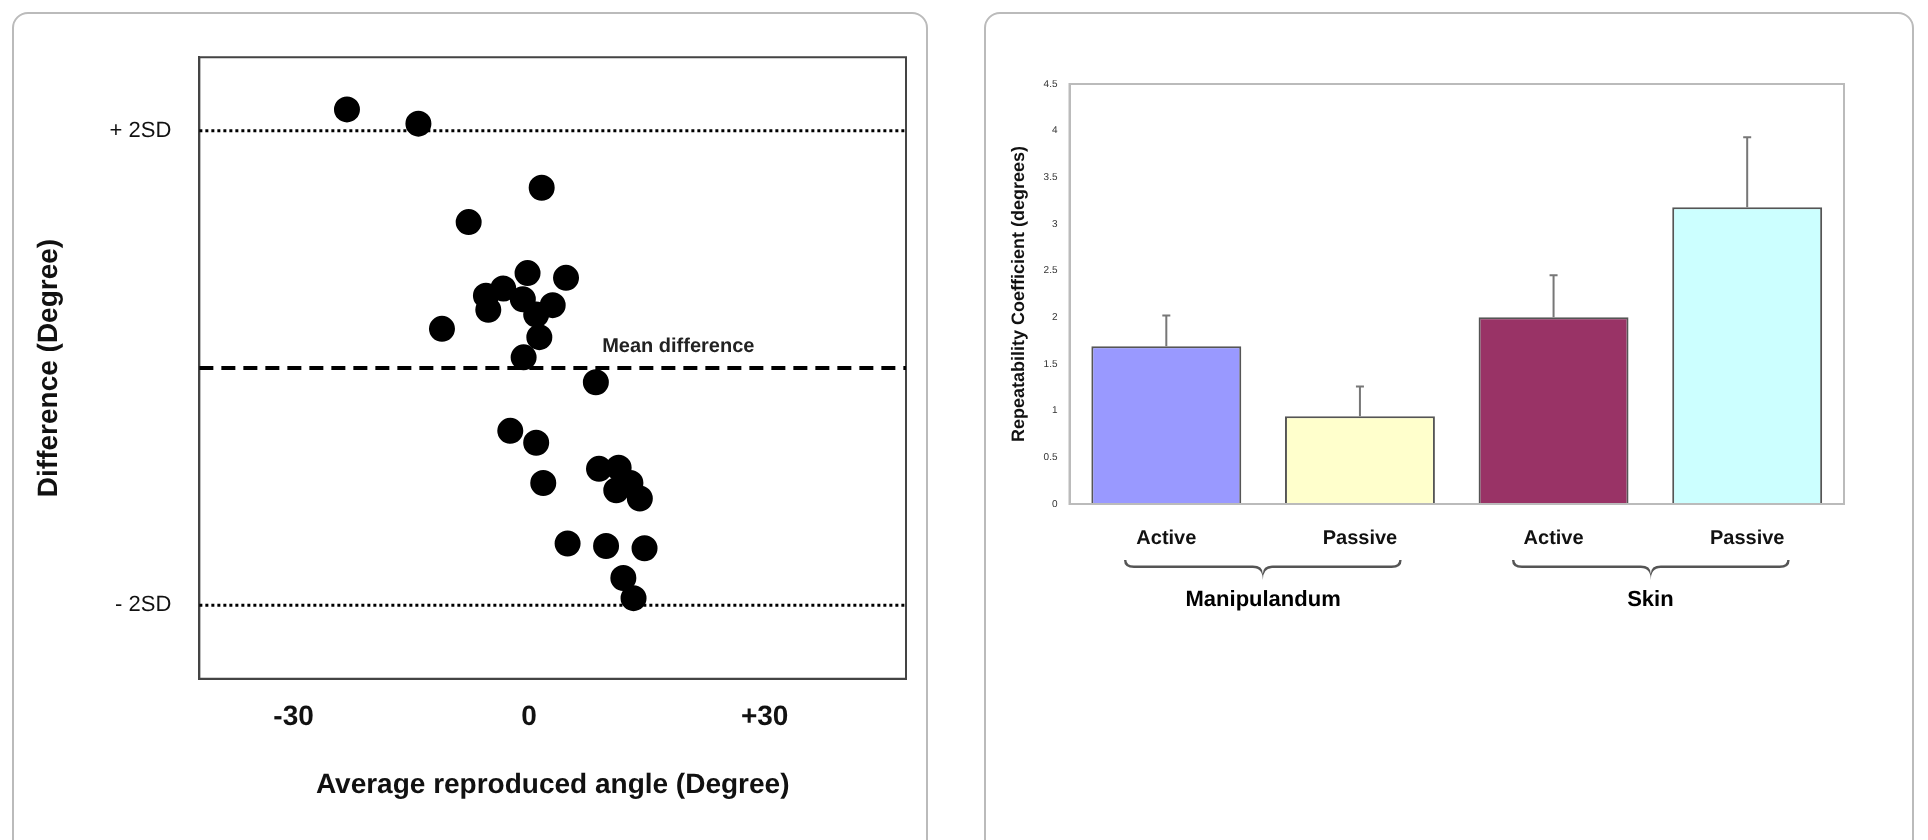 The height and width of the screenshot is (840, 1928). What do you see at coordinates (1263, 600) in the screenshot?
I see `text: Manipulandum` at bounding box center [1263, 600].